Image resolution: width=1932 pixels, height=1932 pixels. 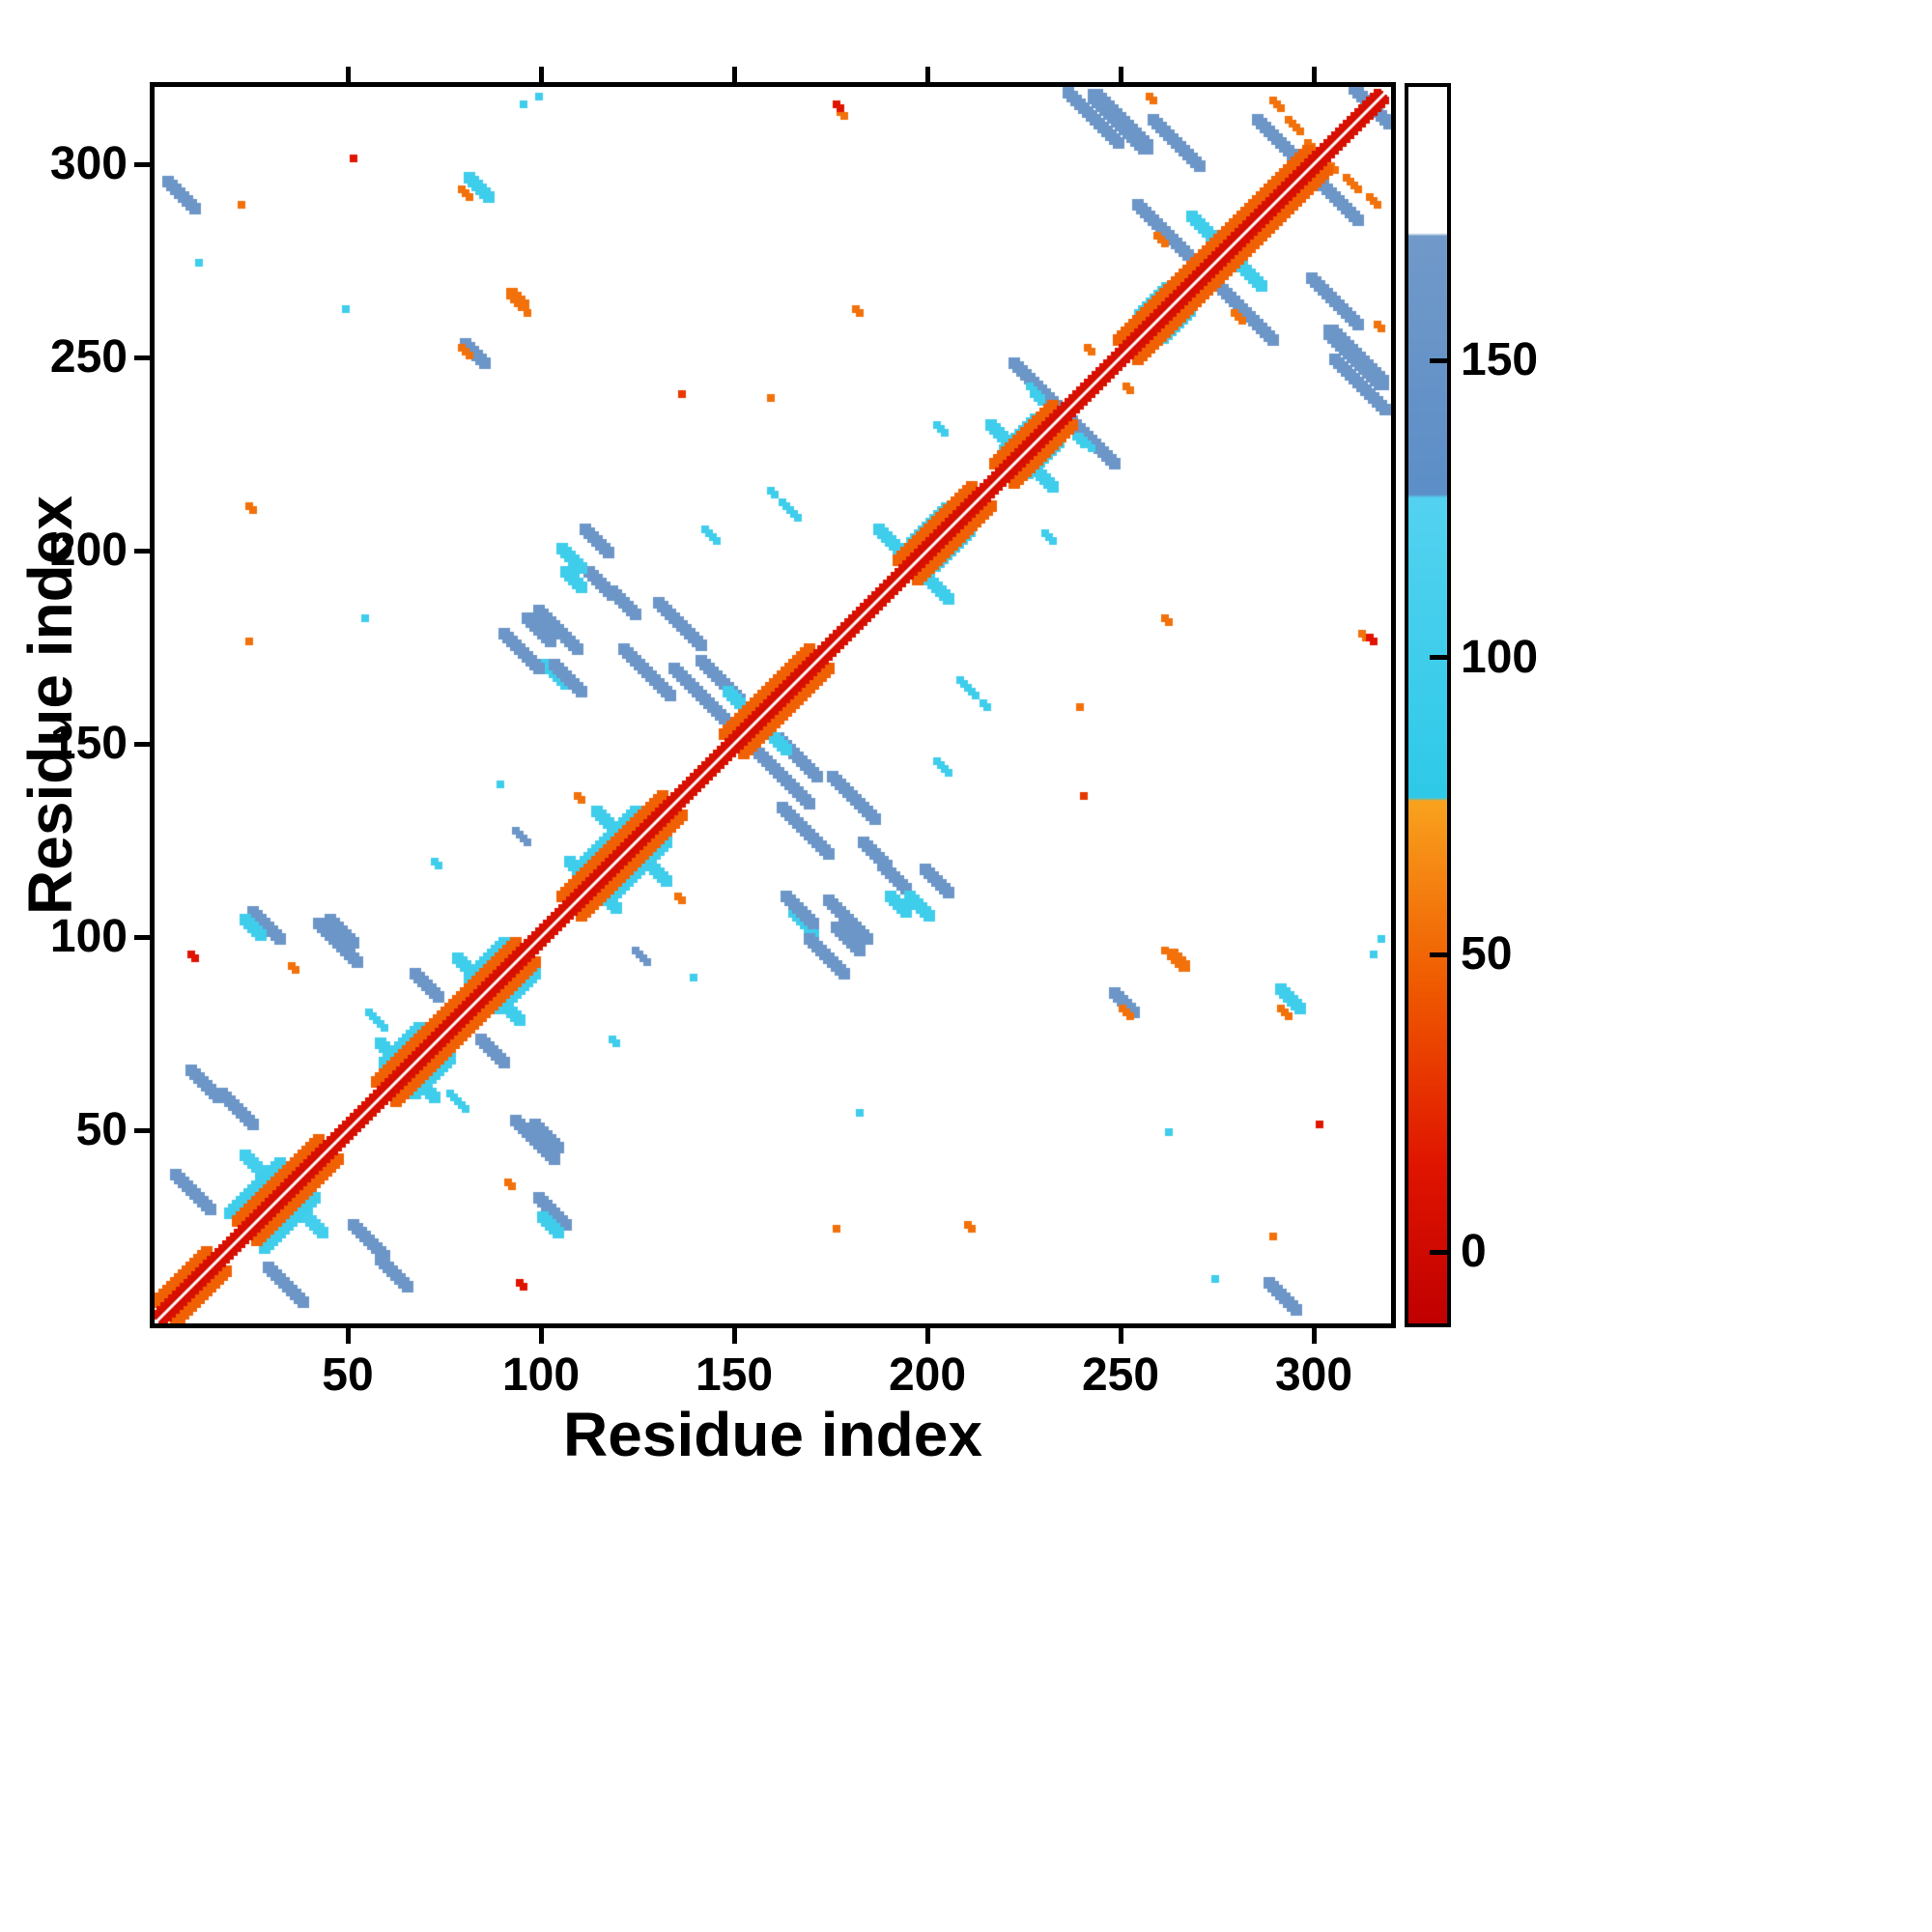 What do you see at coordinates (101, 1129) in the screenshot?
I see `y-tick-label: 50` at bounding box center [101, 1129].